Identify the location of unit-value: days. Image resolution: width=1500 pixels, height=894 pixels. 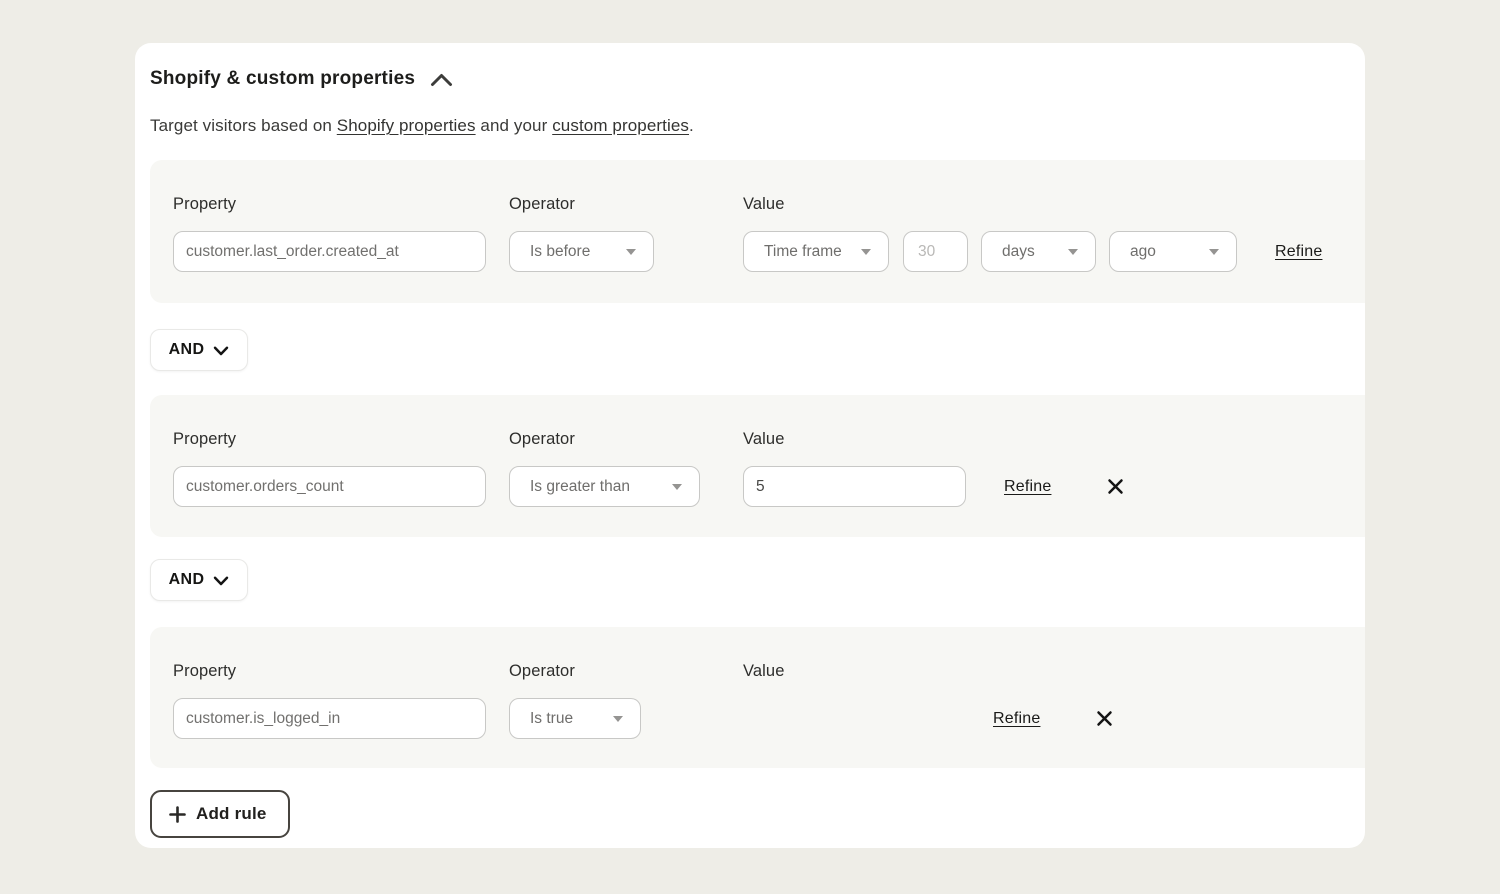
(1018, 251).